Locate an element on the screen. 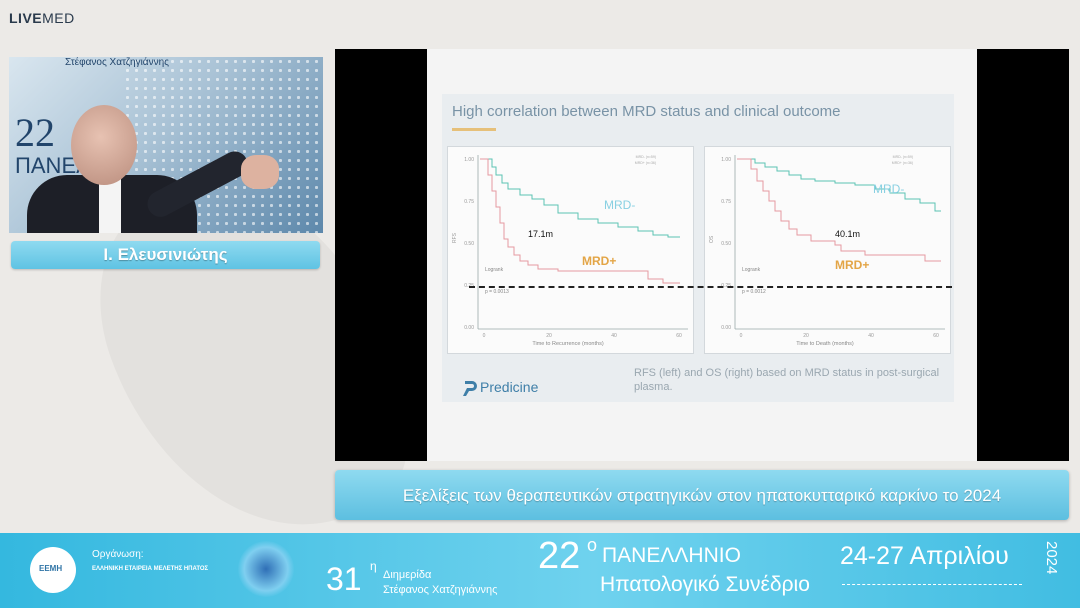 The height and width of the screenshot is (608, 1080). predicine-mark-icon is located at coordinates (470, 389).